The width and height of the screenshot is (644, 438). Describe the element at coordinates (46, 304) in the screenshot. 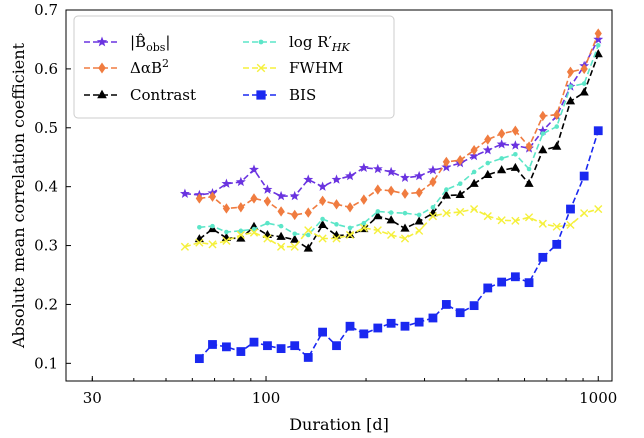

I see `y-tick-label: 0.2` at that location.